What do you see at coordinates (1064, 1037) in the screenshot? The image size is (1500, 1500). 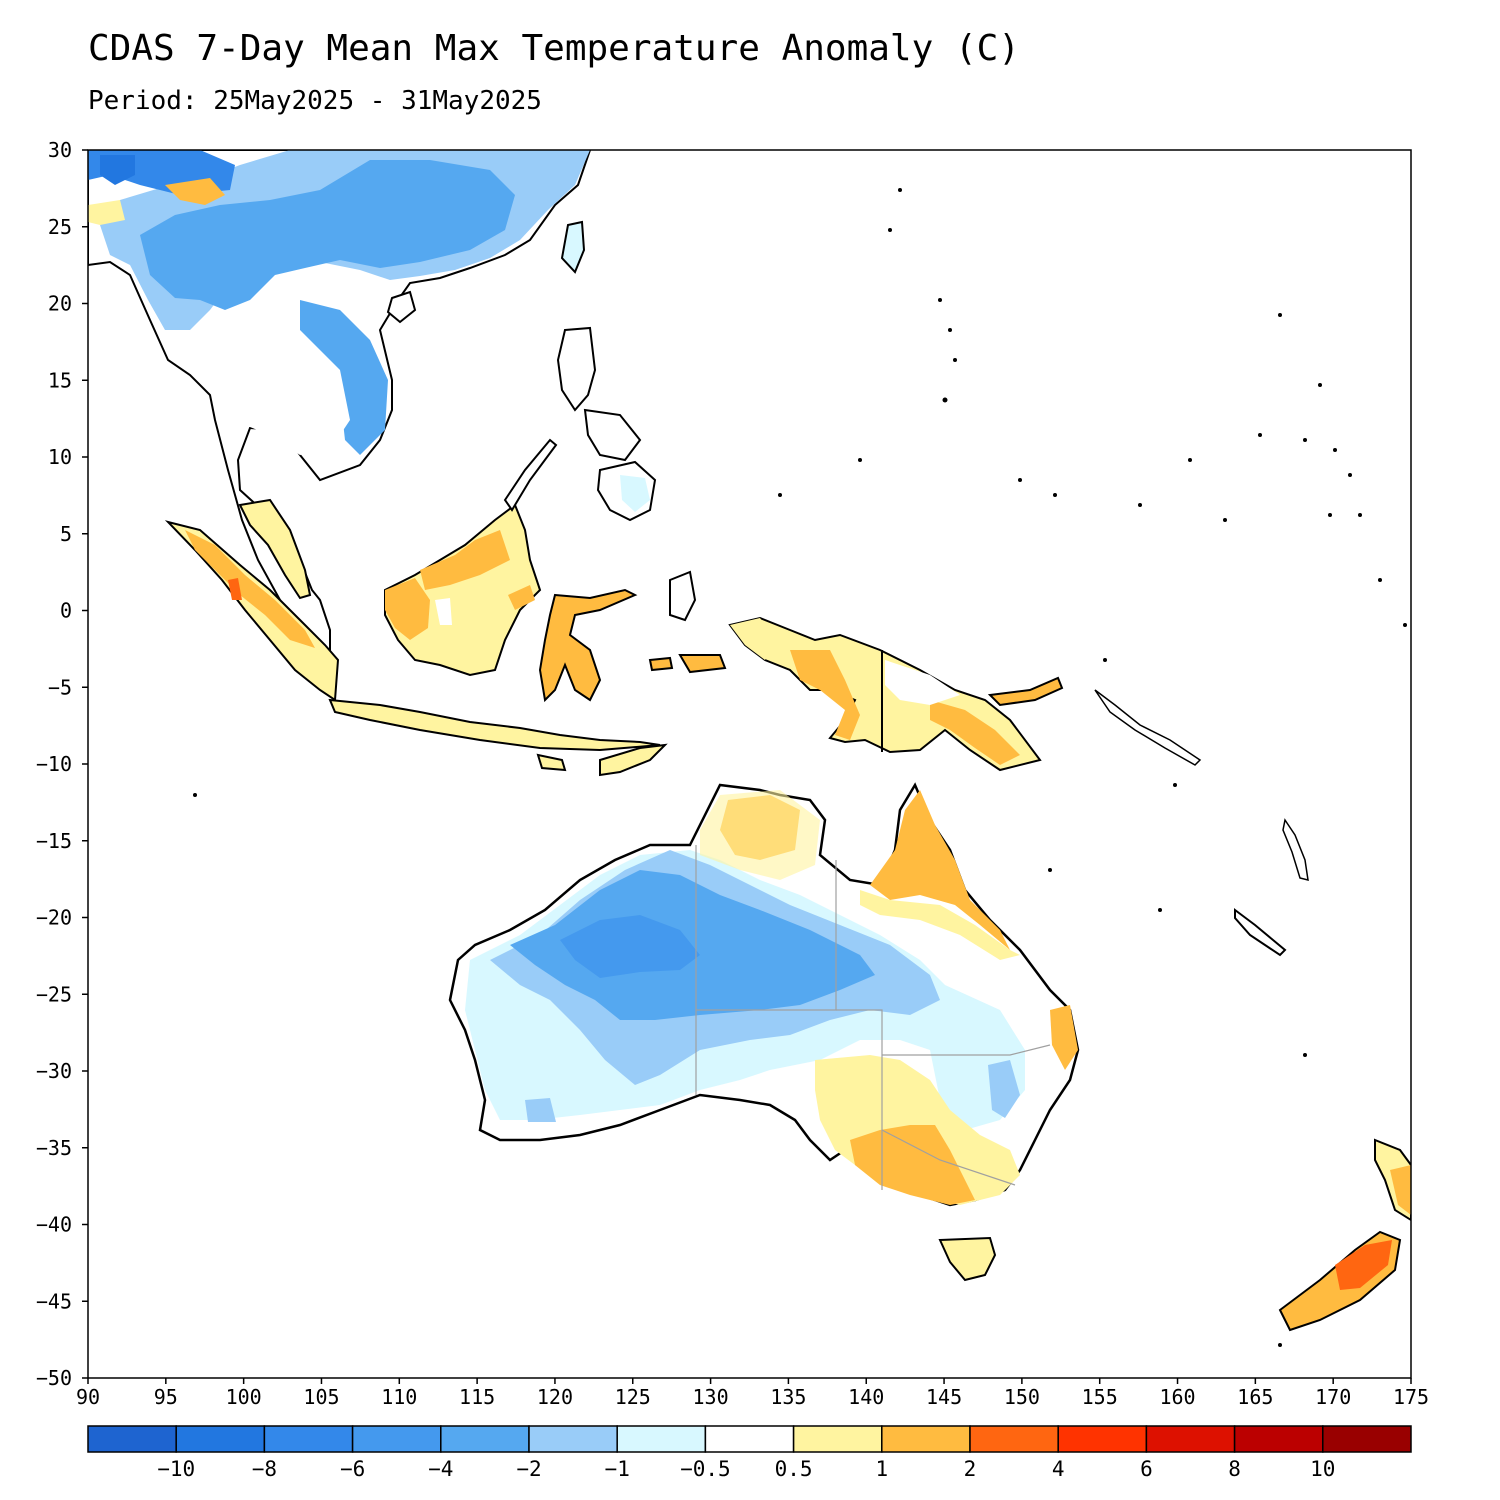 I see `nsw-coast-warm` at bounding box center [1064, 1037].